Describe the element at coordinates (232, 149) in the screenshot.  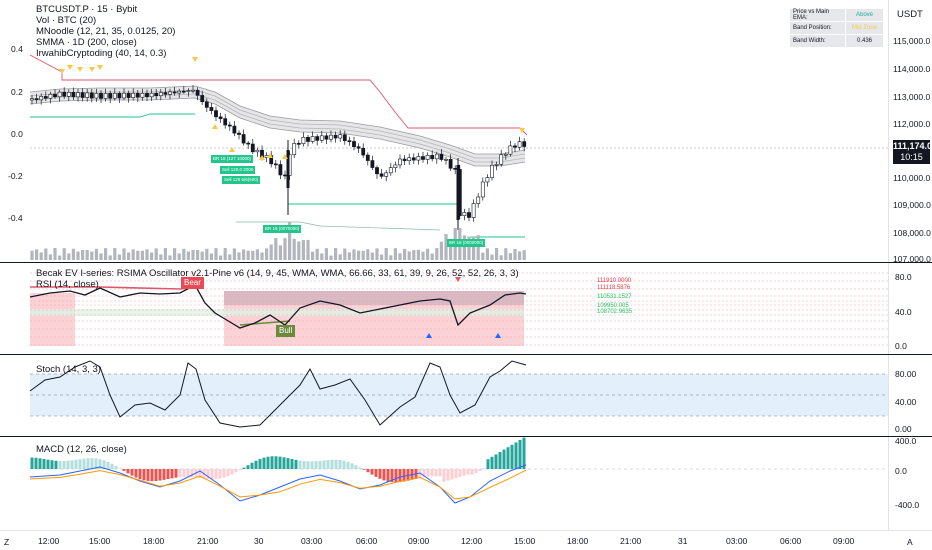
I see `buy-signal-marker` at that location.